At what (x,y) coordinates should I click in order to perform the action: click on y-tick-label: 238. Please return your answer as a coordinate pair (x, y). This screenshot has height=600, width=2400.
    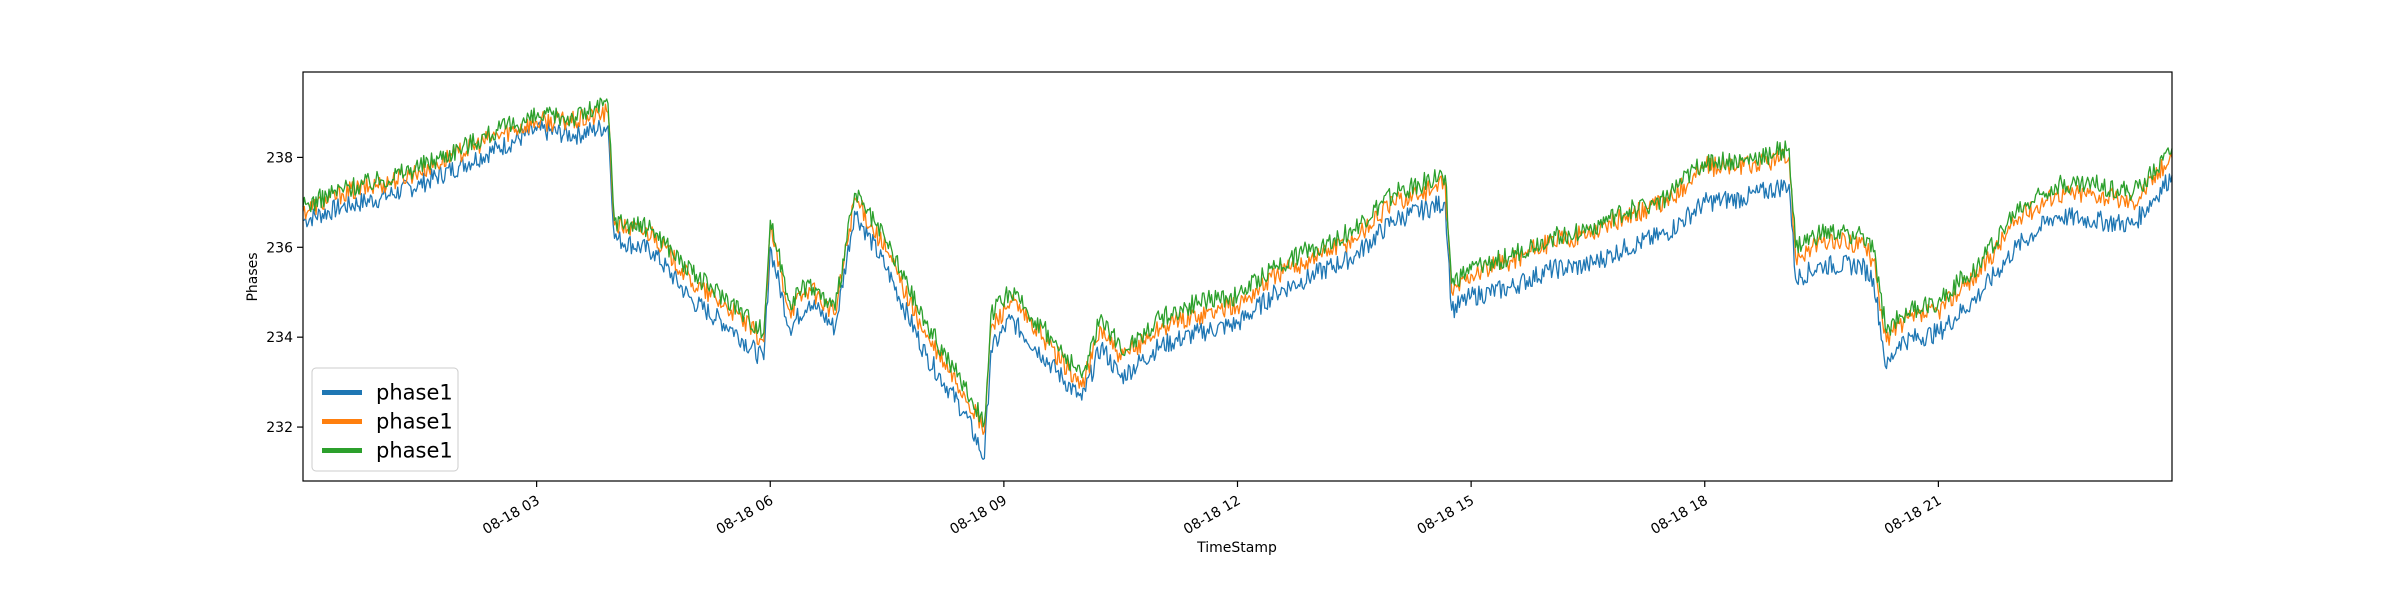
    Looking at the image, I should click on (279, 158).